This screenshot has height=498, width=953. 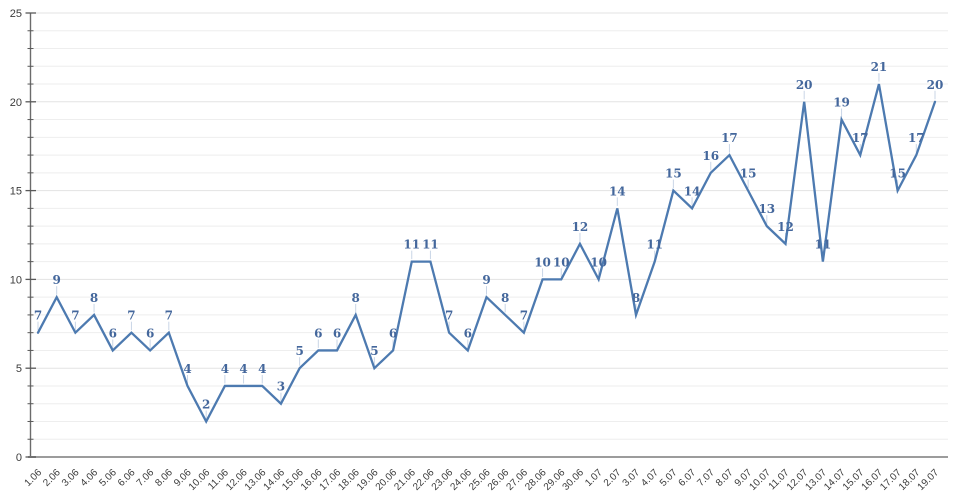 What do you see at coordinates (19, 458) in the screenshot?
I see `y-tick-label: 0` at bounding box center [19, 458].